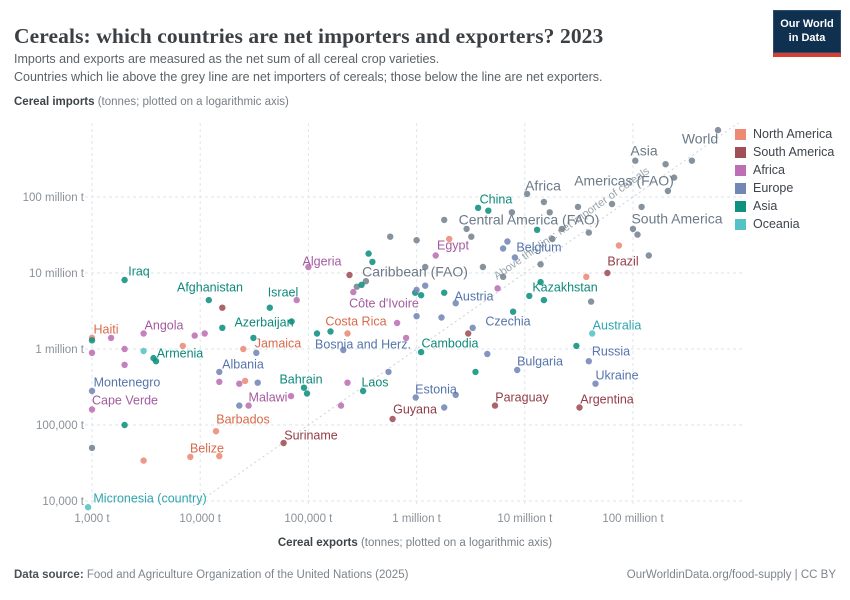  I want to click on legend-item-north-america: North America, so click(784, 134).